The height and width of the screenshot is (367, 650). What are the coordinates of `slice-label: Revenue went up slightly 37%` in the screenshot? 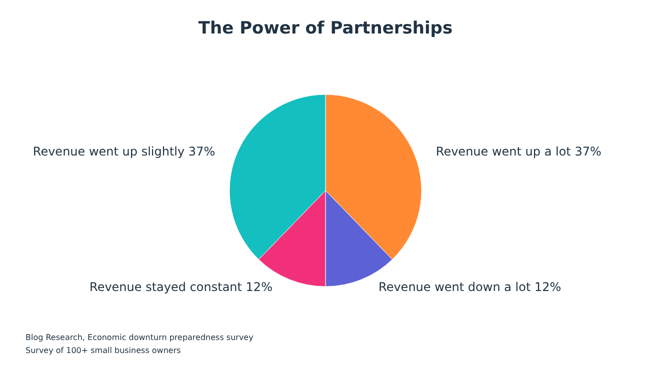 It's located at (124, 151).